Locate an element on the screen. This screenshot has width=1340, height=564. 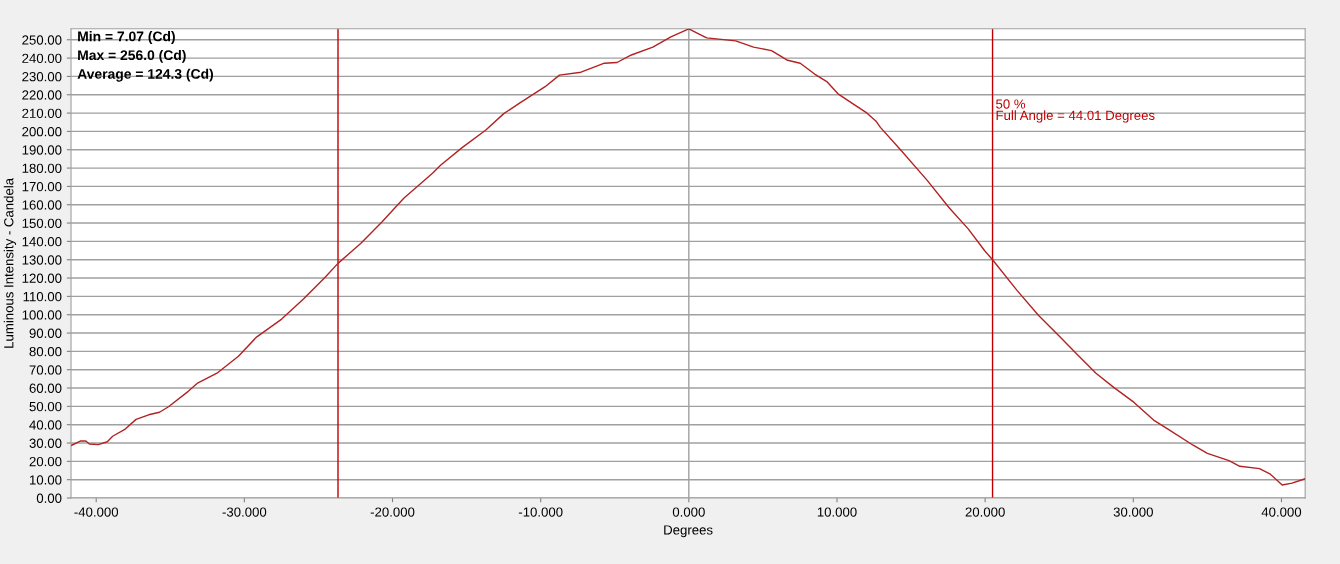
y-tick-label: 40.00 is located at coordinates (45, 425).